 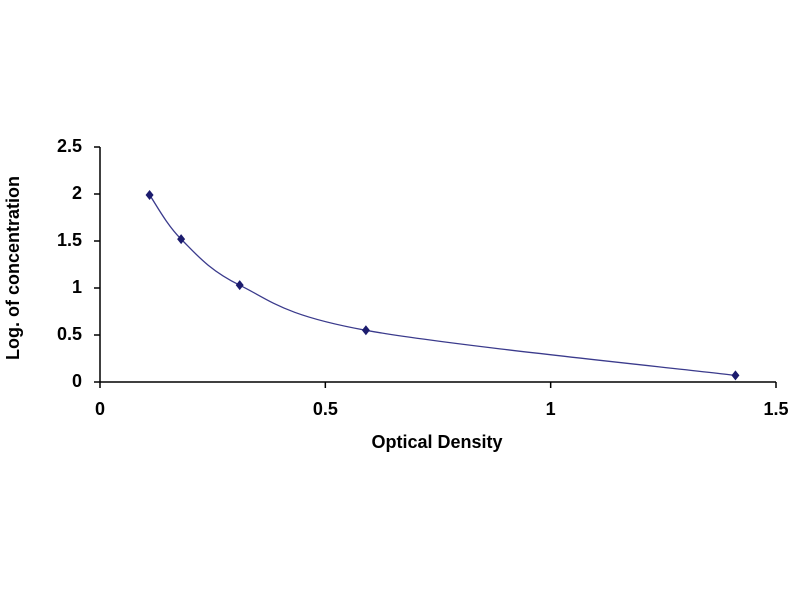 What do you see at coordinates (77, 381) in the screenshot?
I see `y-tick-label: 0` at bounding box center [77, 381].